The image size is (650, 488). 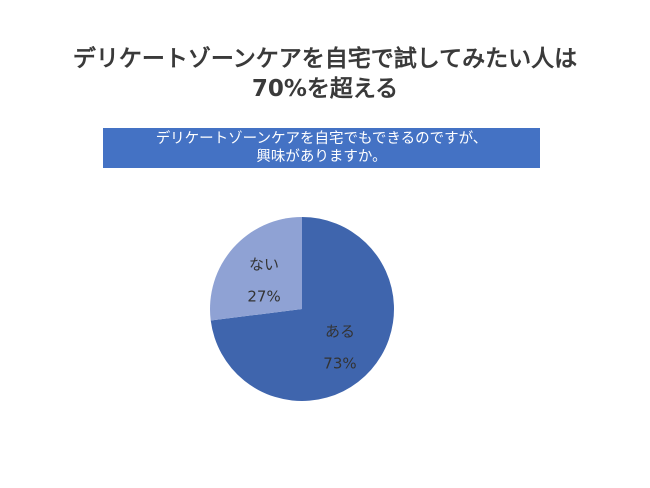 I want to click on question-line1: デリケートゾーンケアを自宅でもできるのですが、, so click(x=321, y=139).